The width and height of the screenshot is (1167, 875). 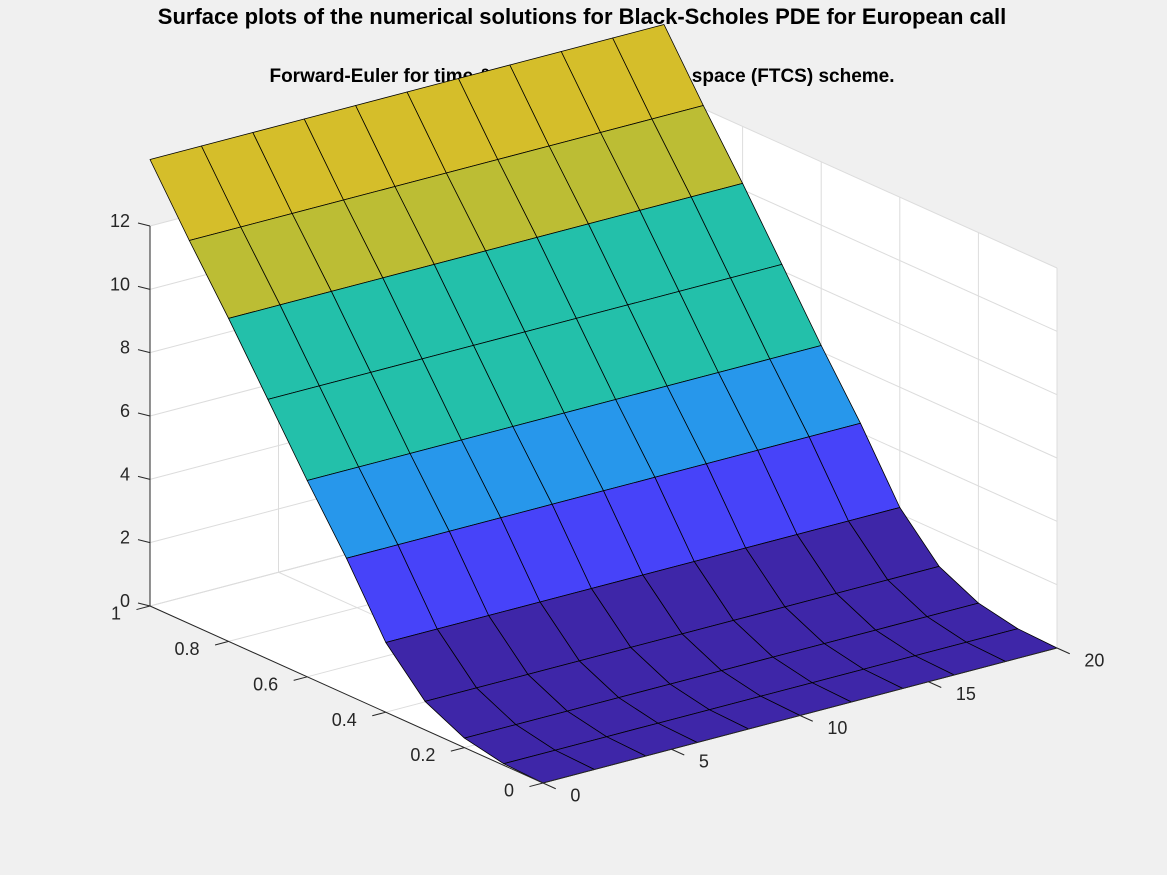 I want to click on y-tick-label: 0.2, so click(x=422, y=755).